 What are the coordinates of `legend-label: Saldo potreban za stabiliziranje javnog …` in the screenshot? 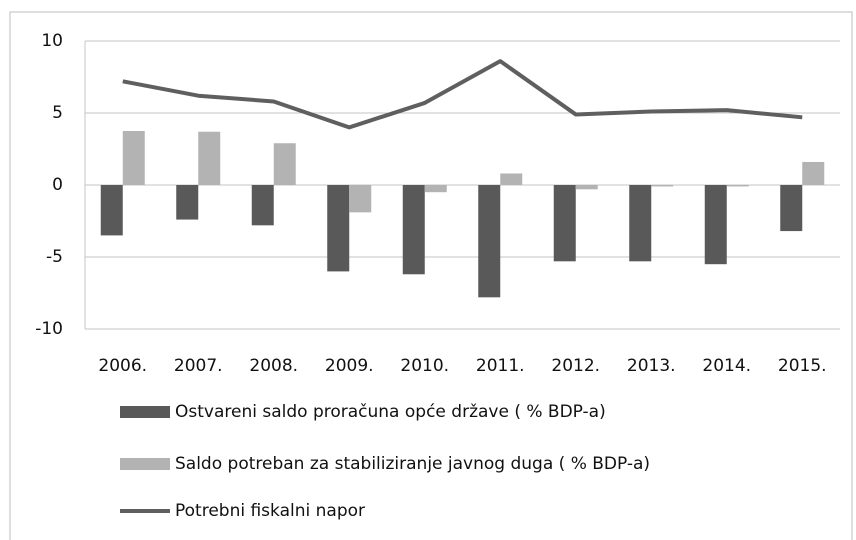 It's located at (412, 464).